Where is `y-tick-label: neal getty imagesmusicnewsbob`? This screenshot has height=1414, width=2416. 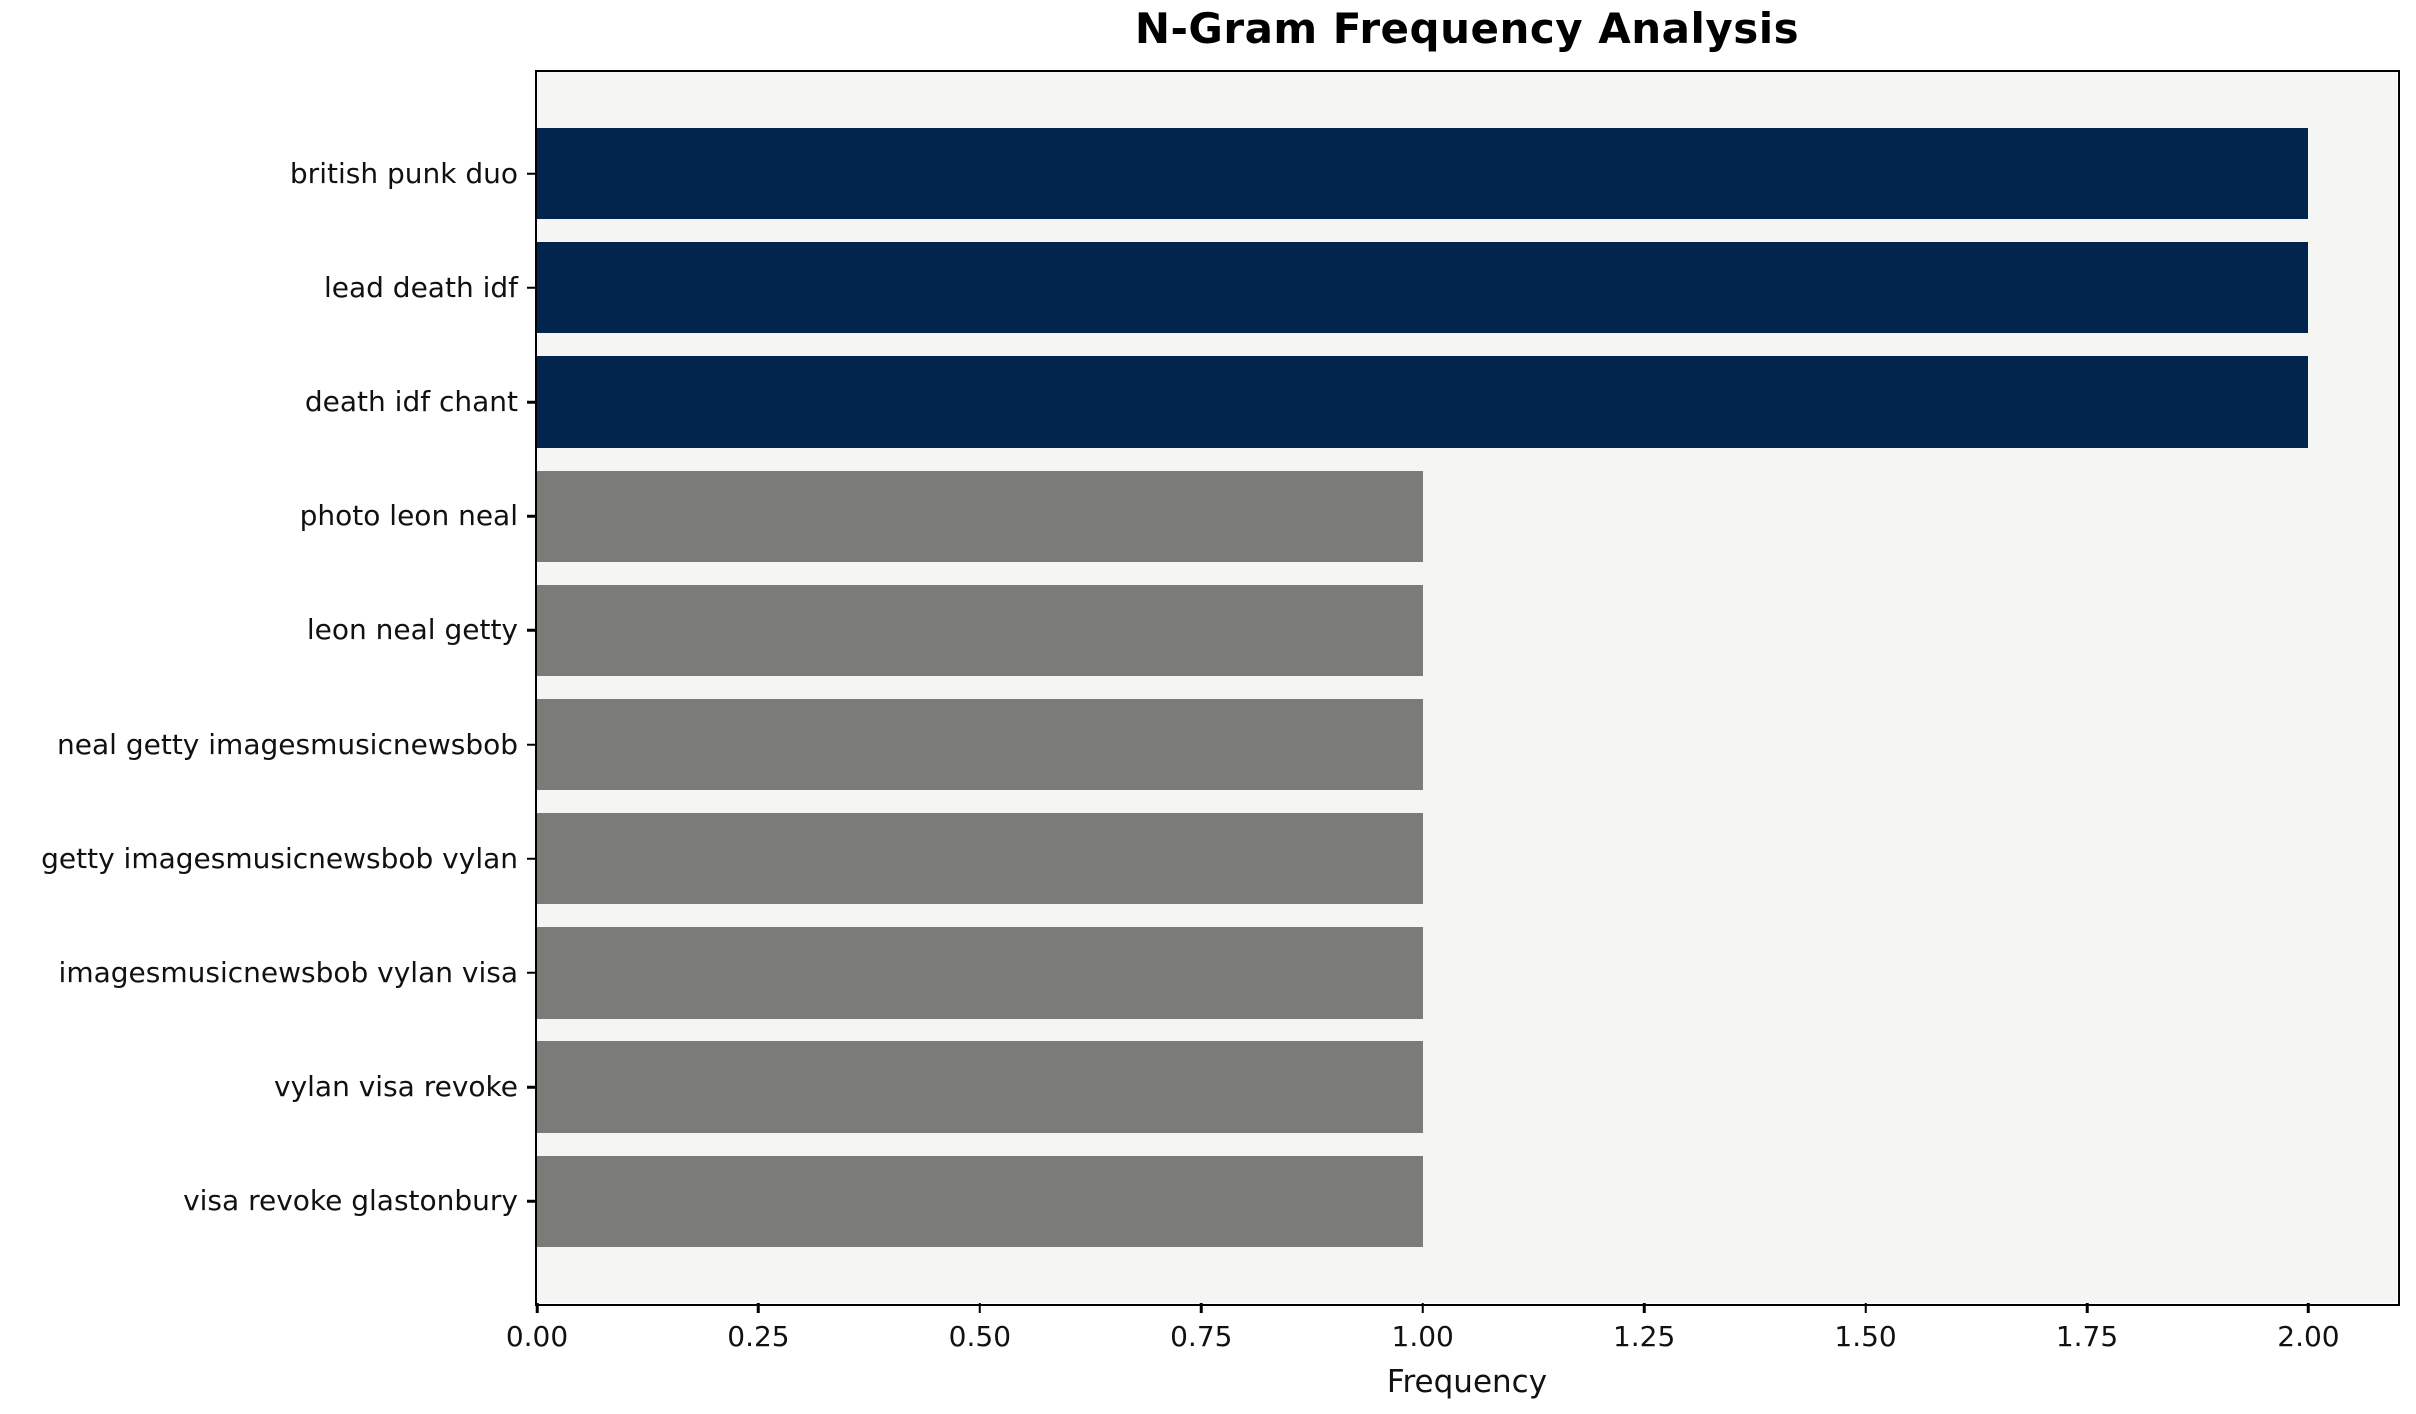 y-tick-label: neal getty imagesmusicnewsbob is located at coordinates (287, 744).